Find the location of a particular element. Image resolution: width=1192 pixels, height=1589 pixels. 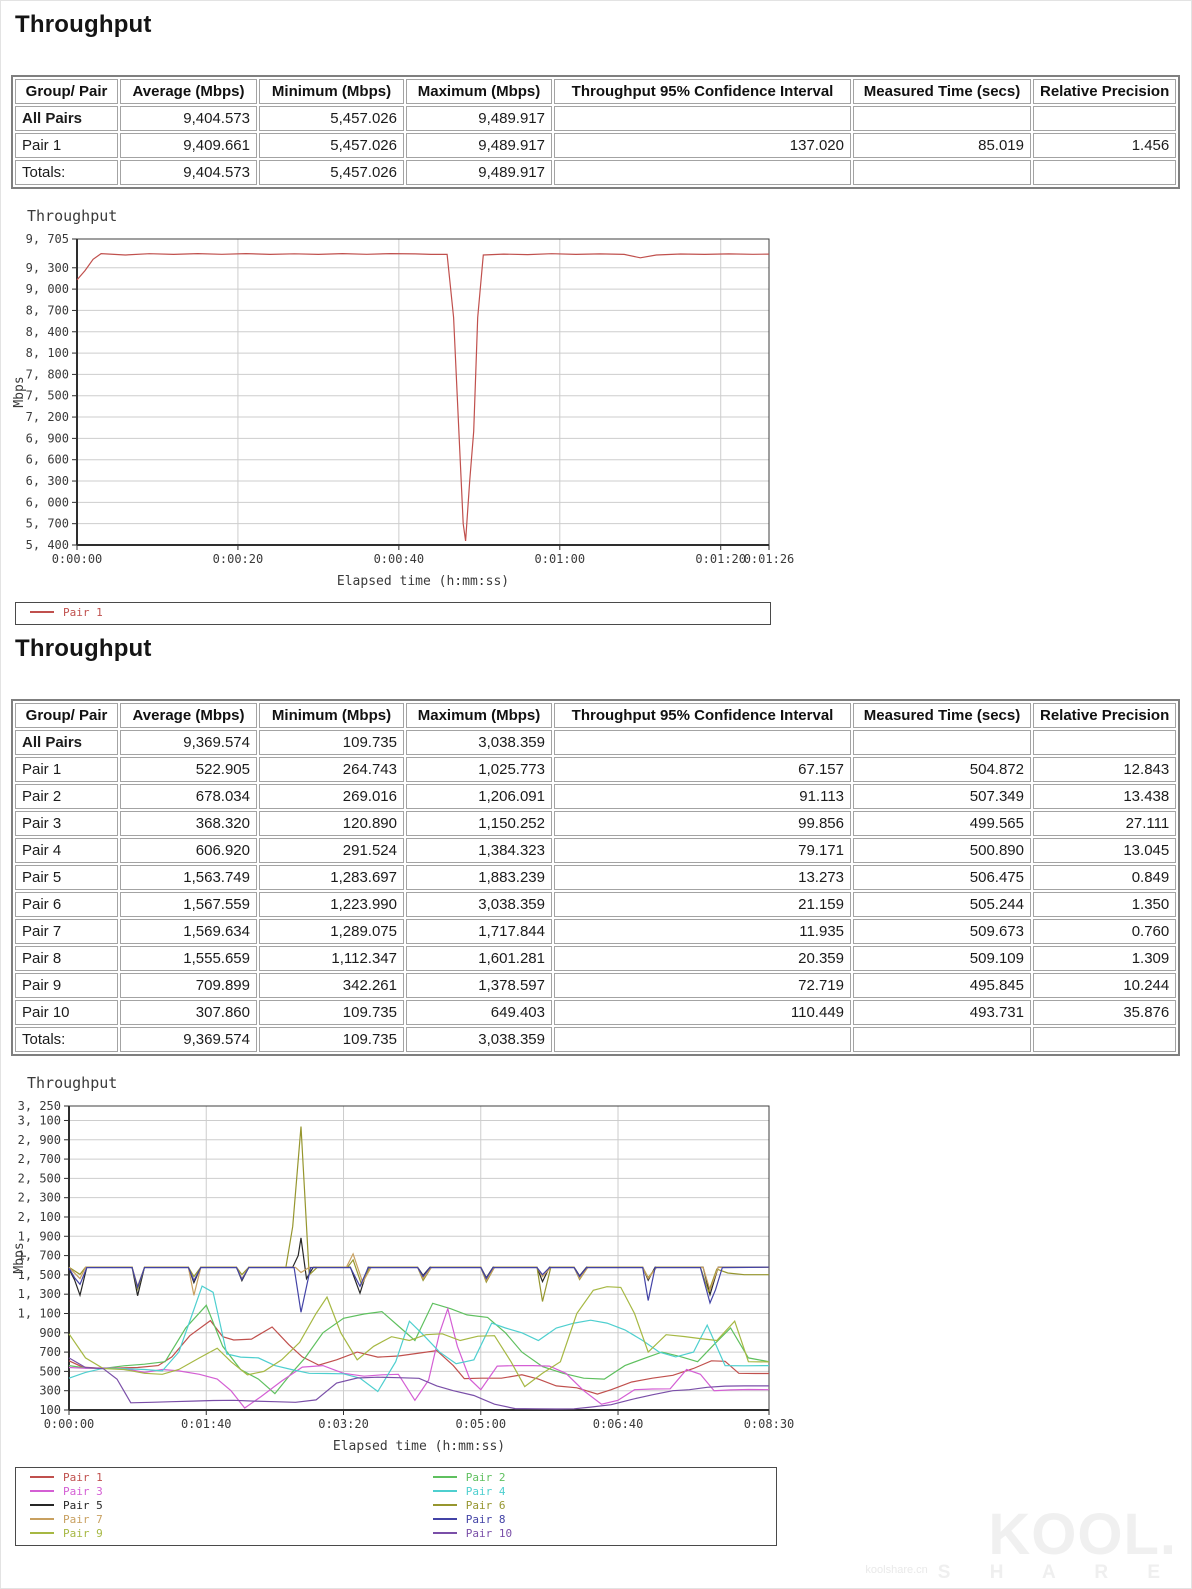

table-cell: 1.309 is located at coordinates (1105, 958).